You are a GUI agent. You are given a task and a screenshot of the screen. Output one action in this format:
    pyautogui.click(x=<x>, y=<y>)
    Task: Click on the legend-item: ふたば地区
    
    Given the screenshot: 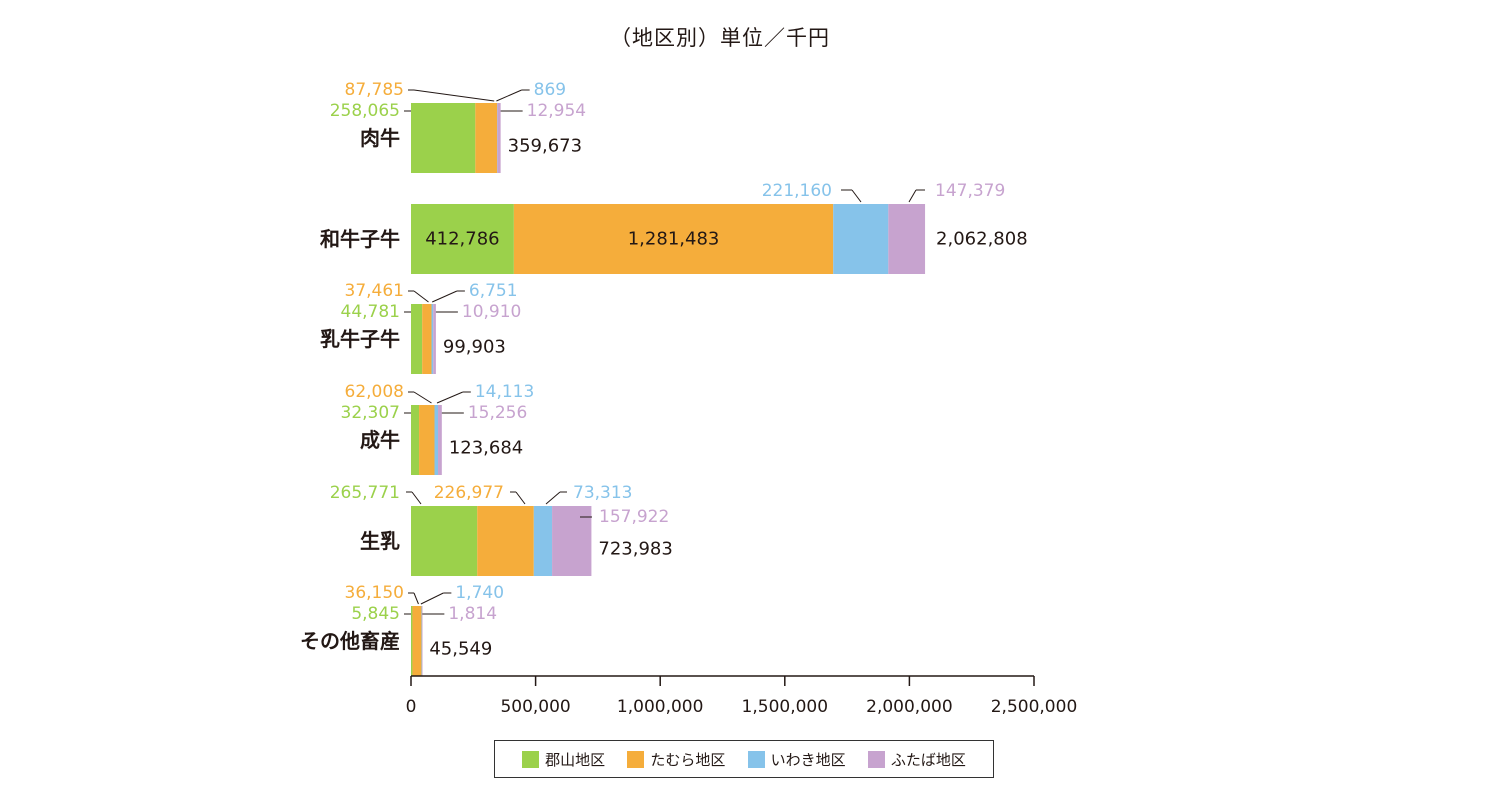 What is the action you would take?
    pyautogui.click(x=916, y=759)
    